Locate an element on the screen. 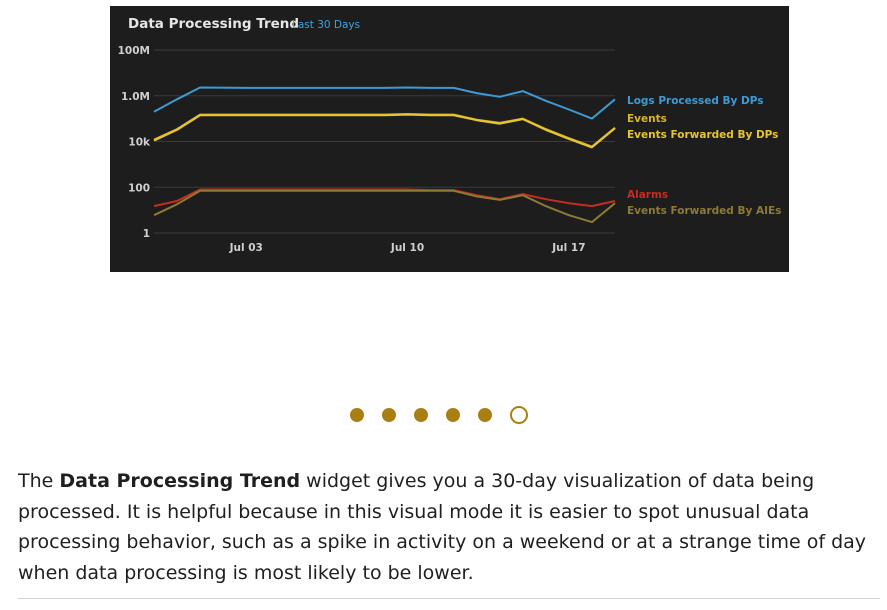  y-tick-label: 1.0M is located at coordinates (135, 97).